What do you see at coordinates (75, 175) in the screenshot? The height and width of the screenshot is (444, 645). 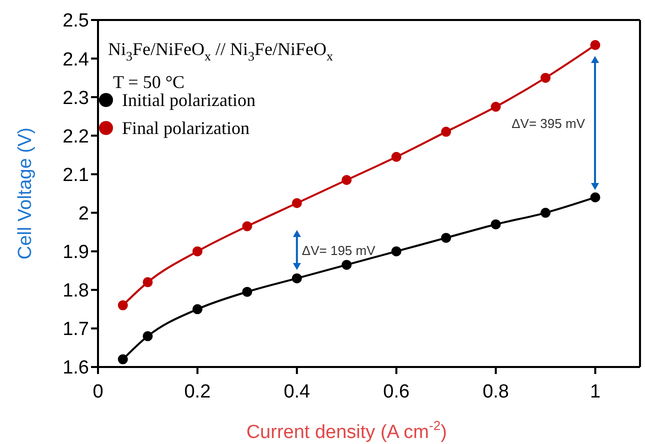 I see `y-tick-label: 2.1` at bounding box center [75, 175].